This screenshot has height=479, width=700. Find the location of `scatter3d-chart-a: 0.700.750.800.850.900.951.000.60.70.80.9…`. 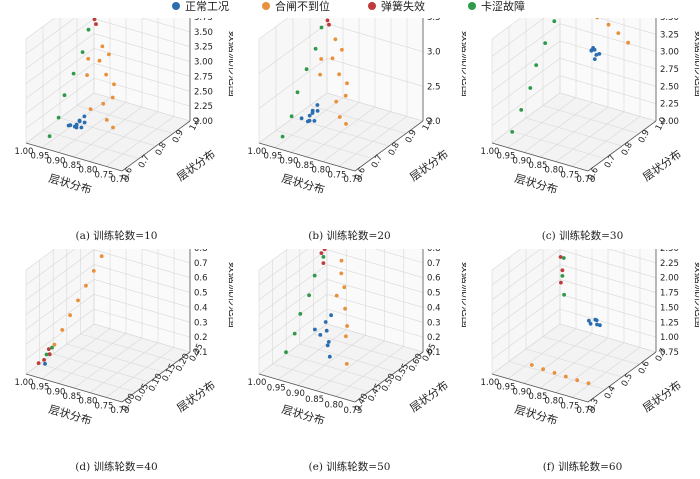

scatter3d-chart-a: 0.700.750.800.850.900.951.000.60.70.80.9… is located at coordinates (124, 107).